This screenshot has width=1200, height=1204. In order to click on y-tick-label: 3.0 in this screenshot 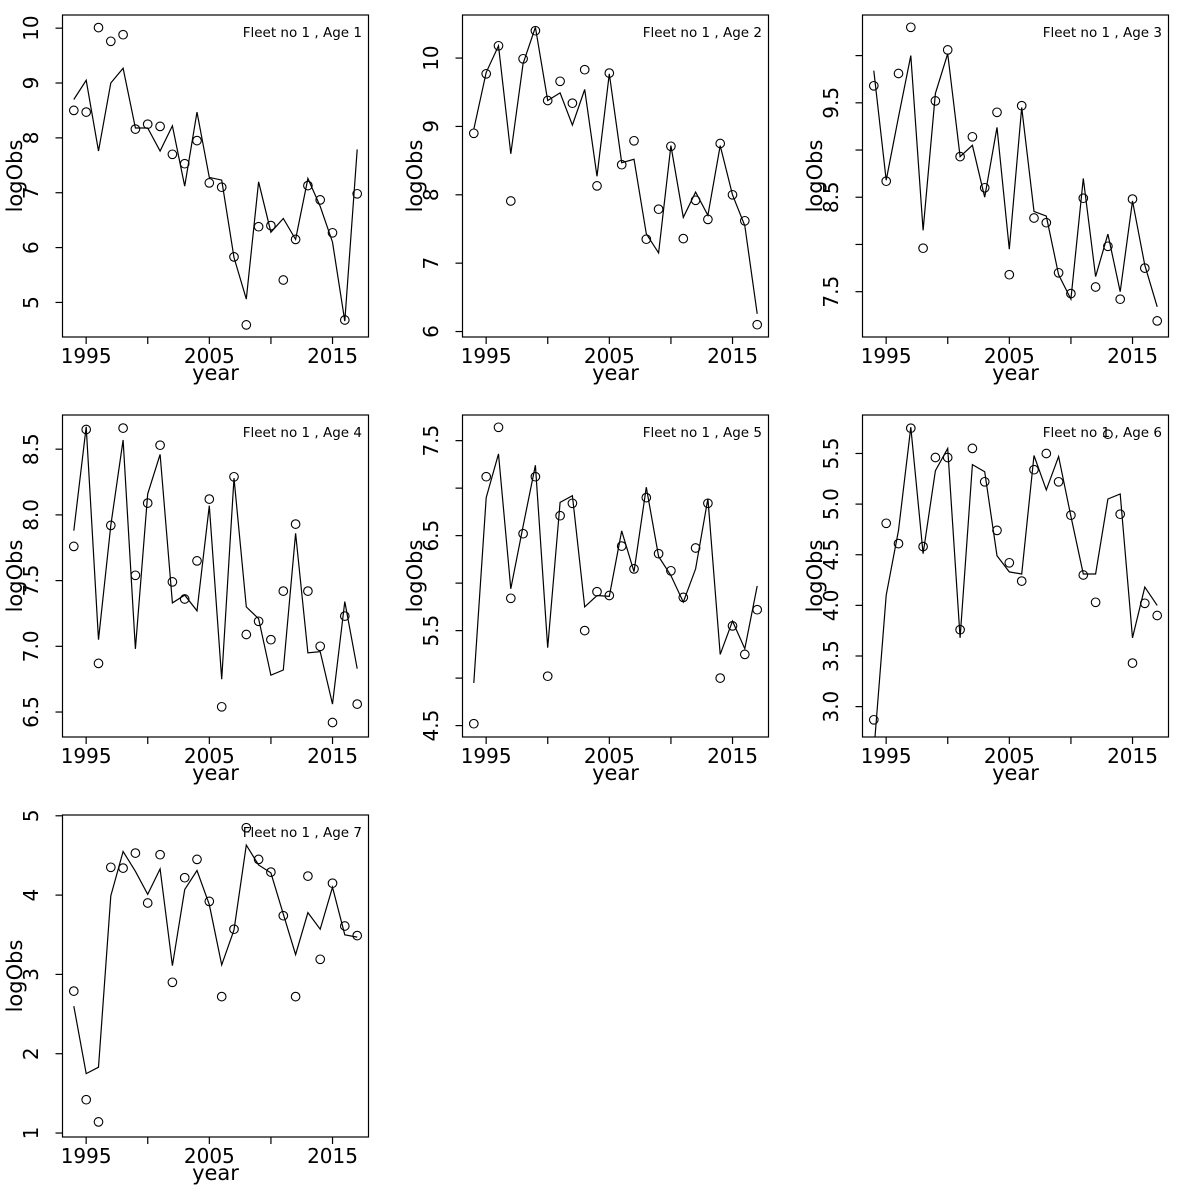, I will do `click(831, 707)`.